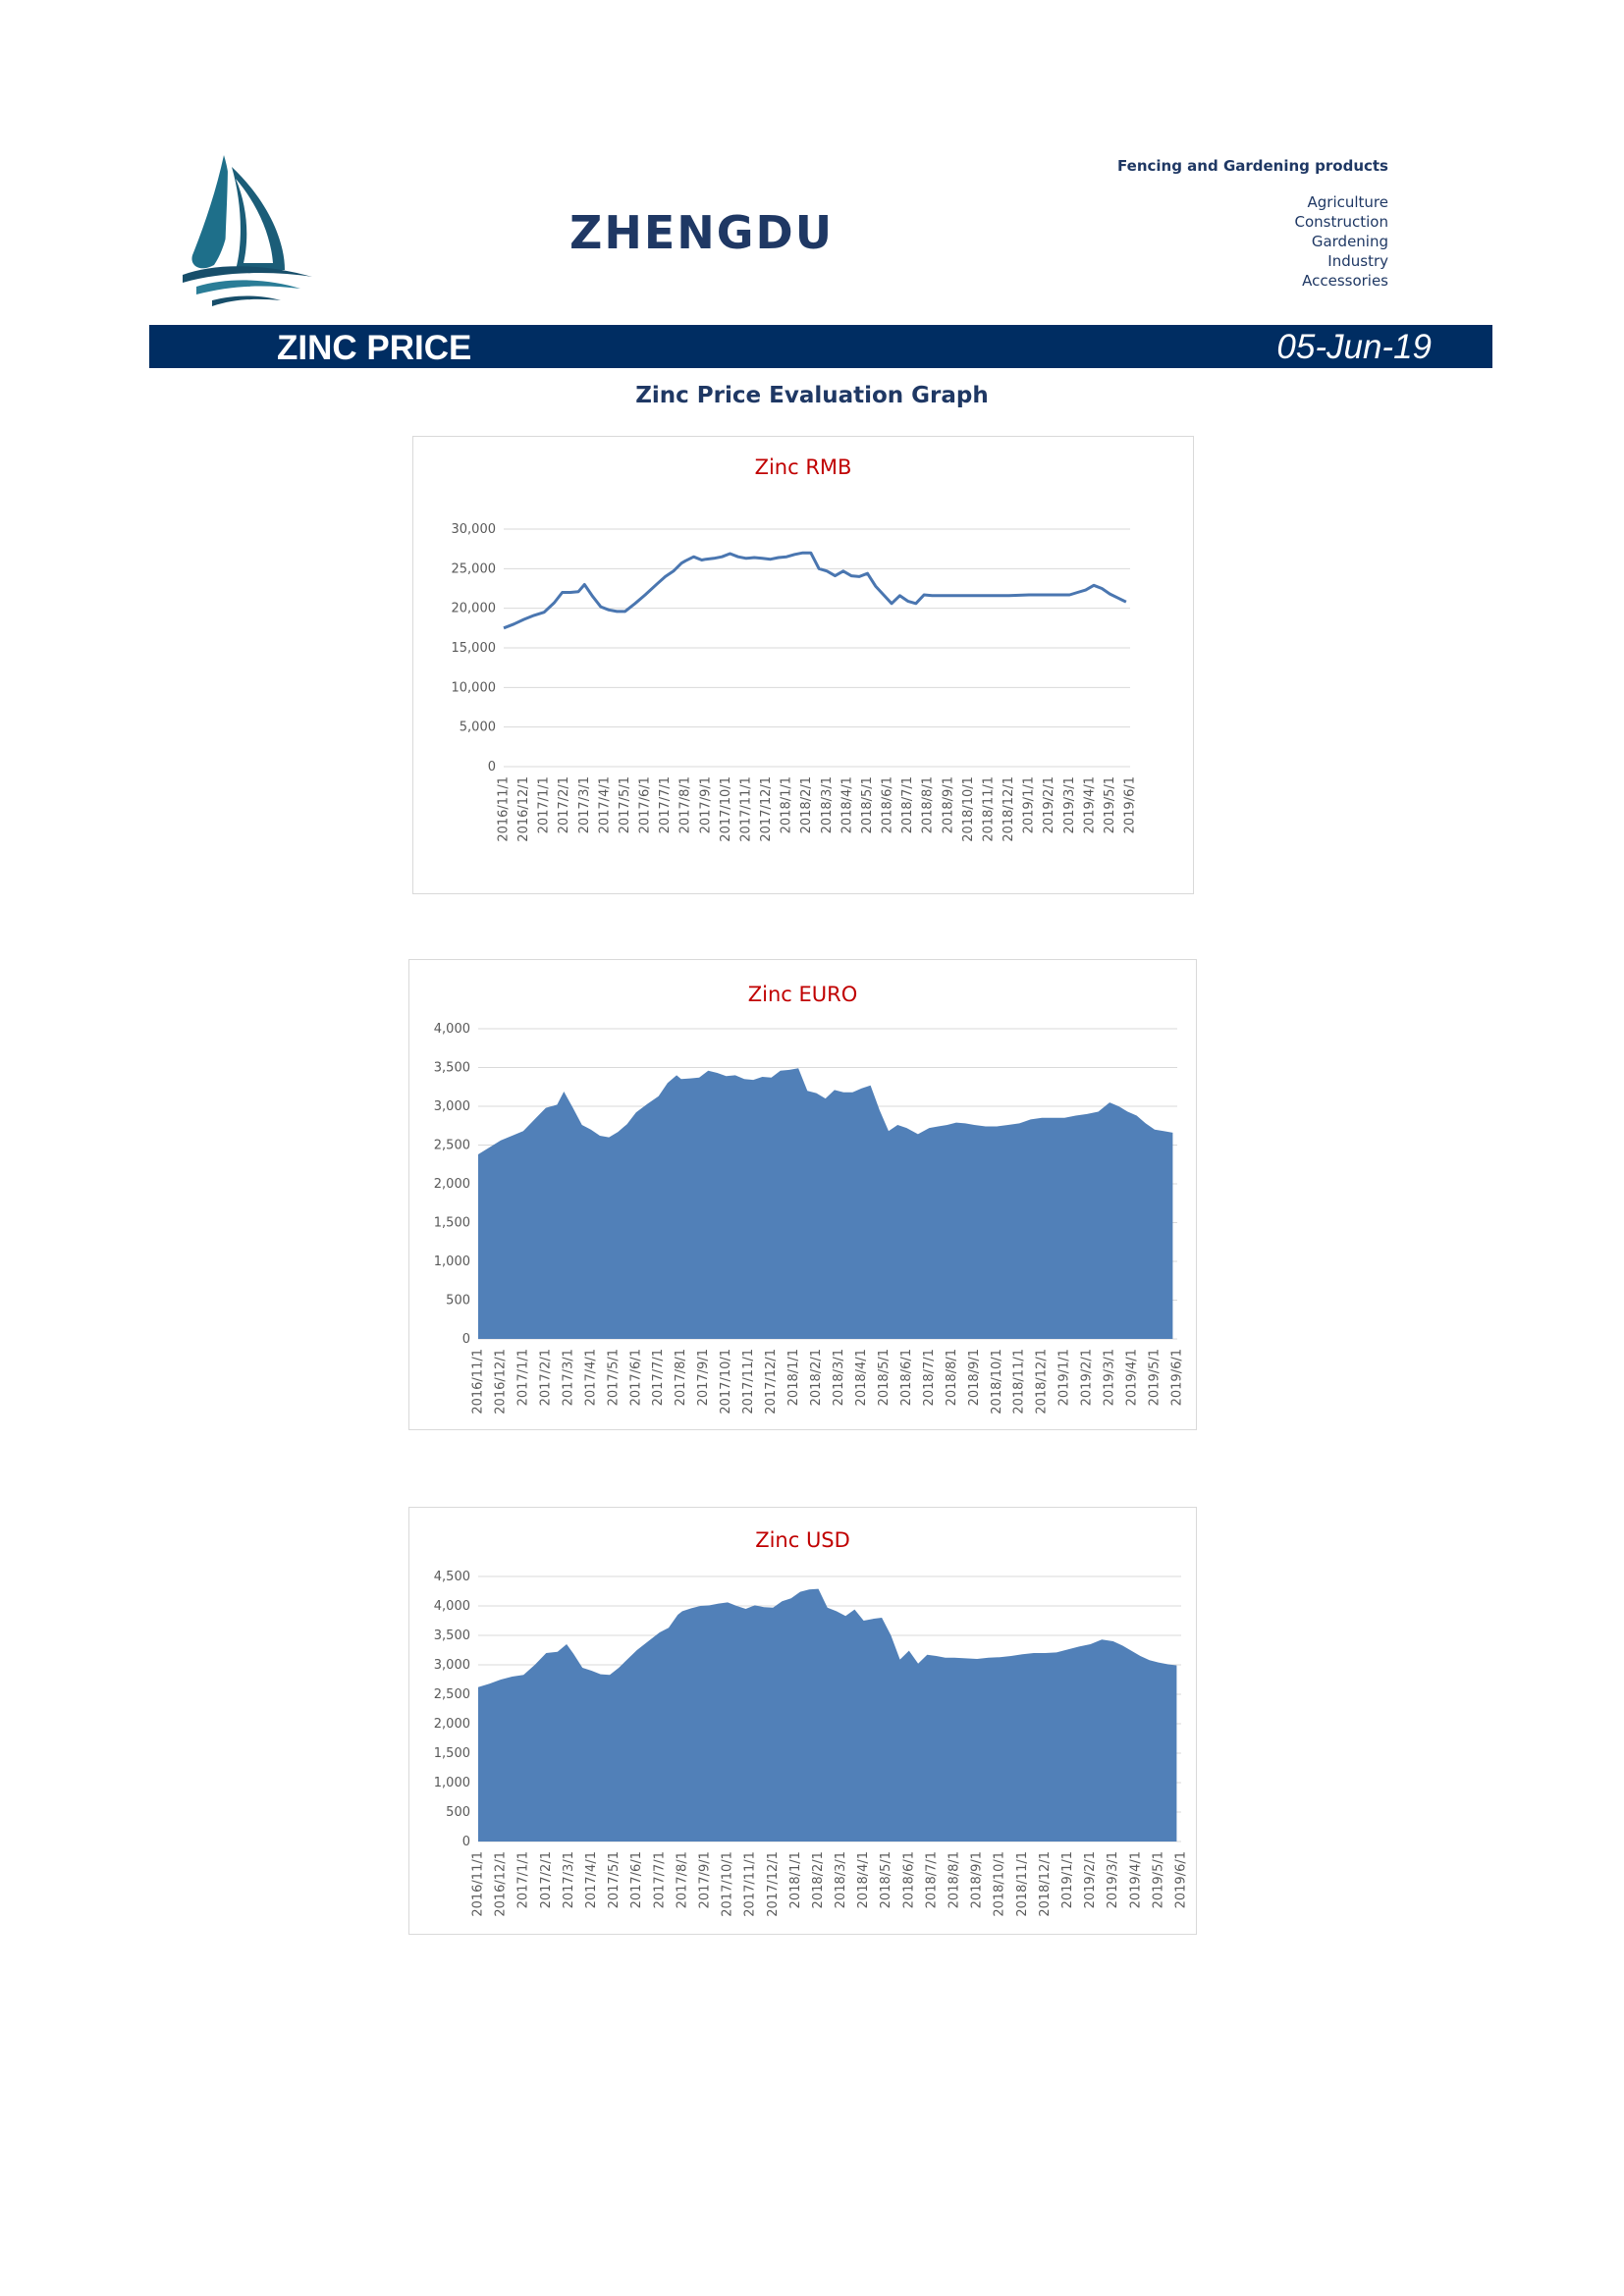  I want to click on y-tick-label: 15,000, so click(474, 648).